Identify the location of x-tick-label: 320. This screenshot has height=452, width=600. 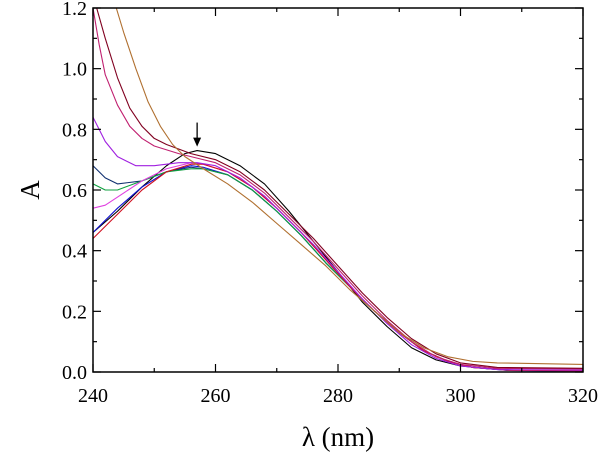
(583, 396).